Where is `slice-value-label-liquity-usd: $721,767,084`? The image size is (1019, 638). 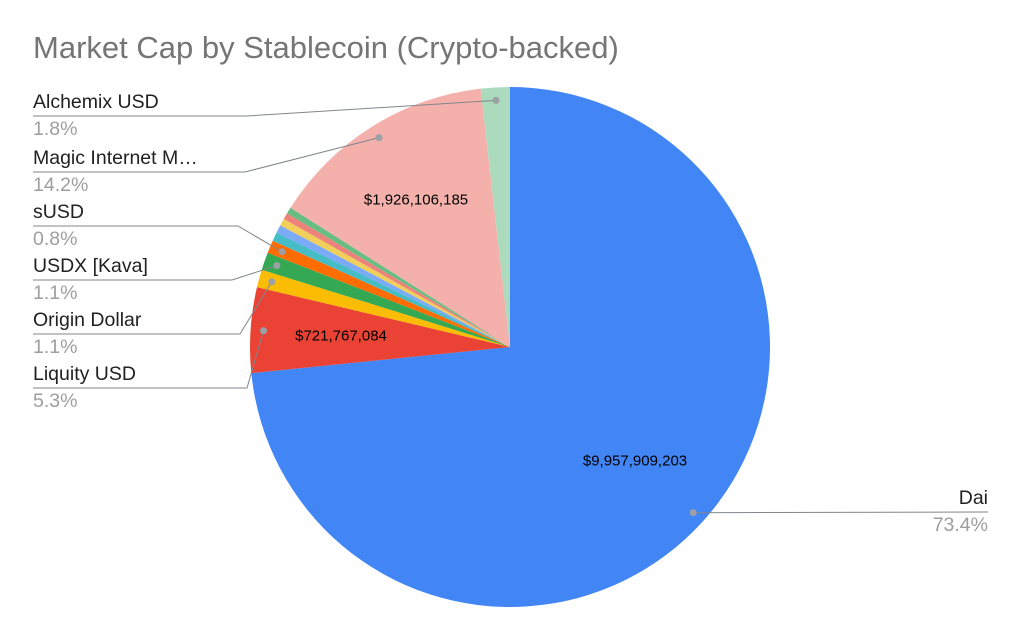
slice-value-label-liquity-usd: $721,767,084 is located at coordinates (341, 336).